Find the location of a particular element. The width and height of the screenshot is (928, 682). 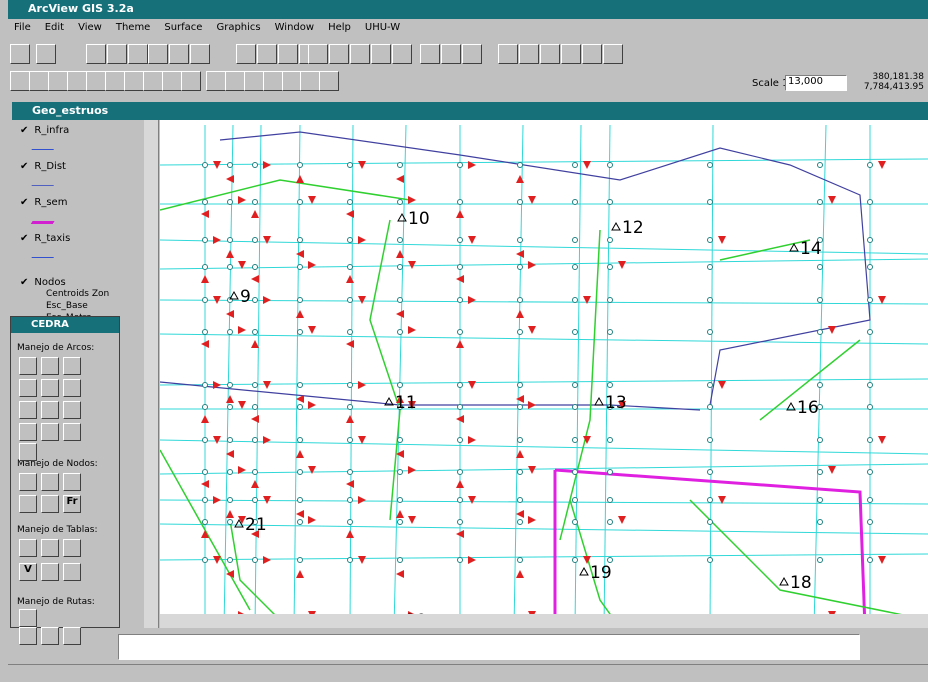

legend-theme: ✔ R_taxis is located at coordinates (82, 251).